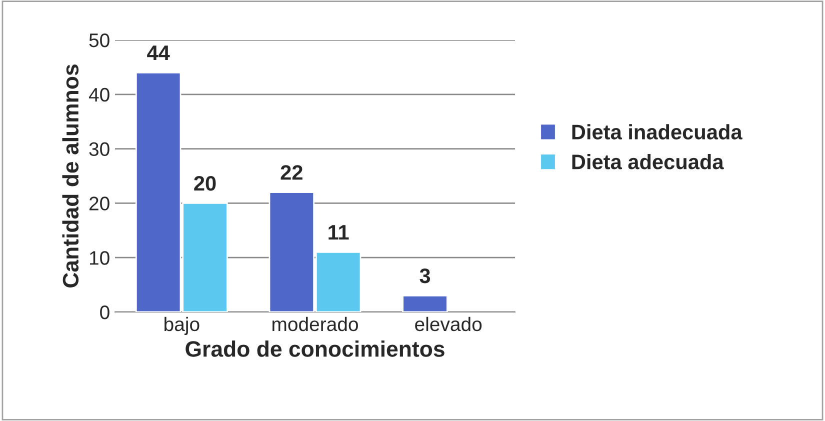 This screenshot has width=825, height=421. Describe the element at coordinates (425, 303) in the screenshot. I see `bar` at that location.